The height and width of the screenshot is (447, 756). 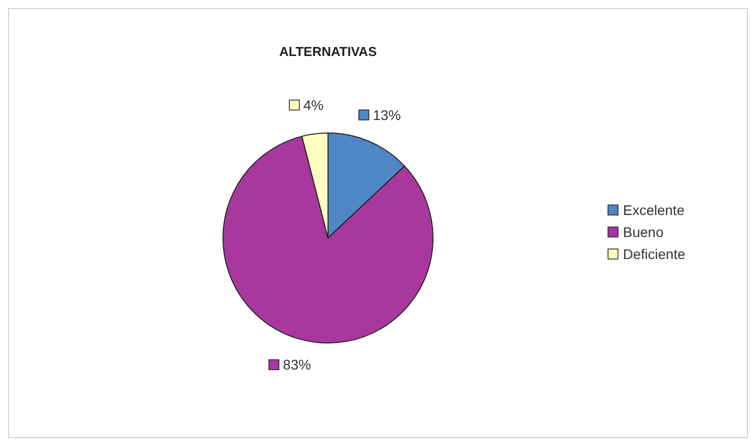 What do you see at coordinates (328, 240) in the screenshot?
I see `pie-slice` at bounding box center [328, 240].